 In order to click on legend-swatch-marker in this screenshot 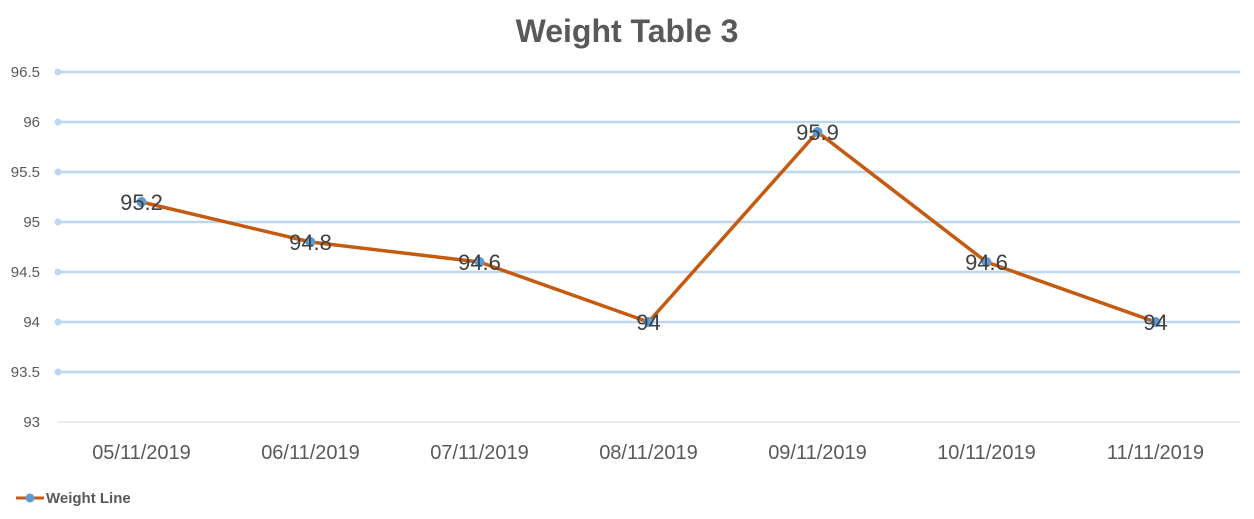, I will do `click(30, 498)`.